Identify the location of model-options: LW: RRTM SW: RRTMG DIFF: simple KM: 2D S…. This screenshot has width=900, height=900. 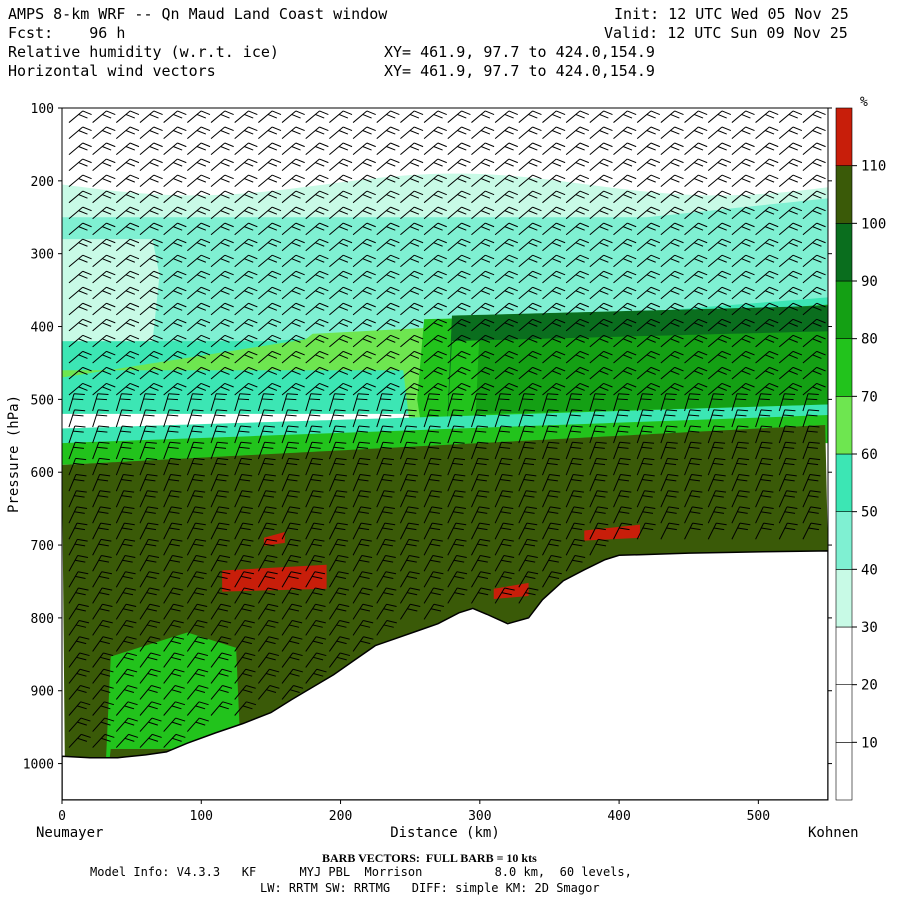
(430, 888).